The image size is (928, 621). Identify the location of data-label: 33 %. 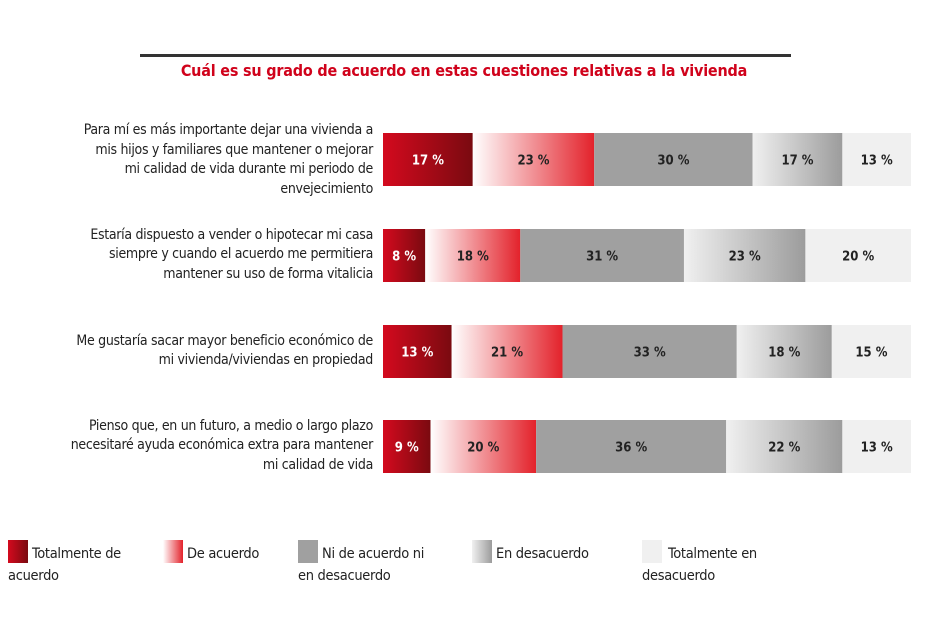
(650, 353).